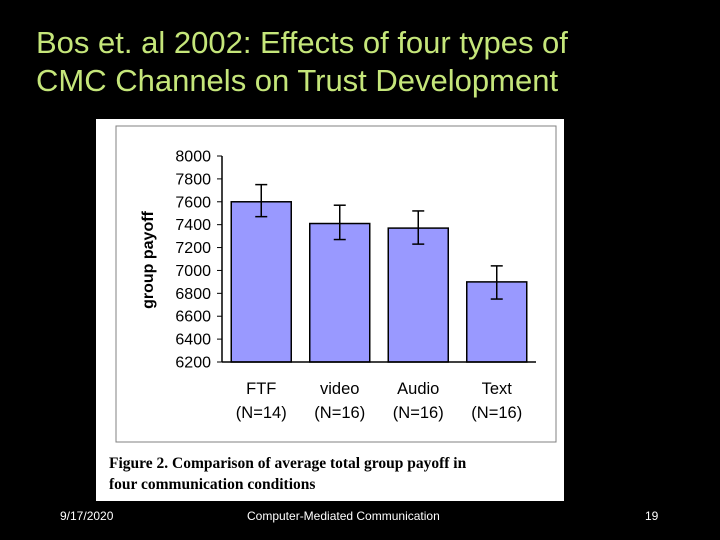 Image resolution: width=720 pixels, height=540 pixels. Describe the element at coordinates (148, 259) in the screenshot. I see `y-axis-label: group payoff` at that location.